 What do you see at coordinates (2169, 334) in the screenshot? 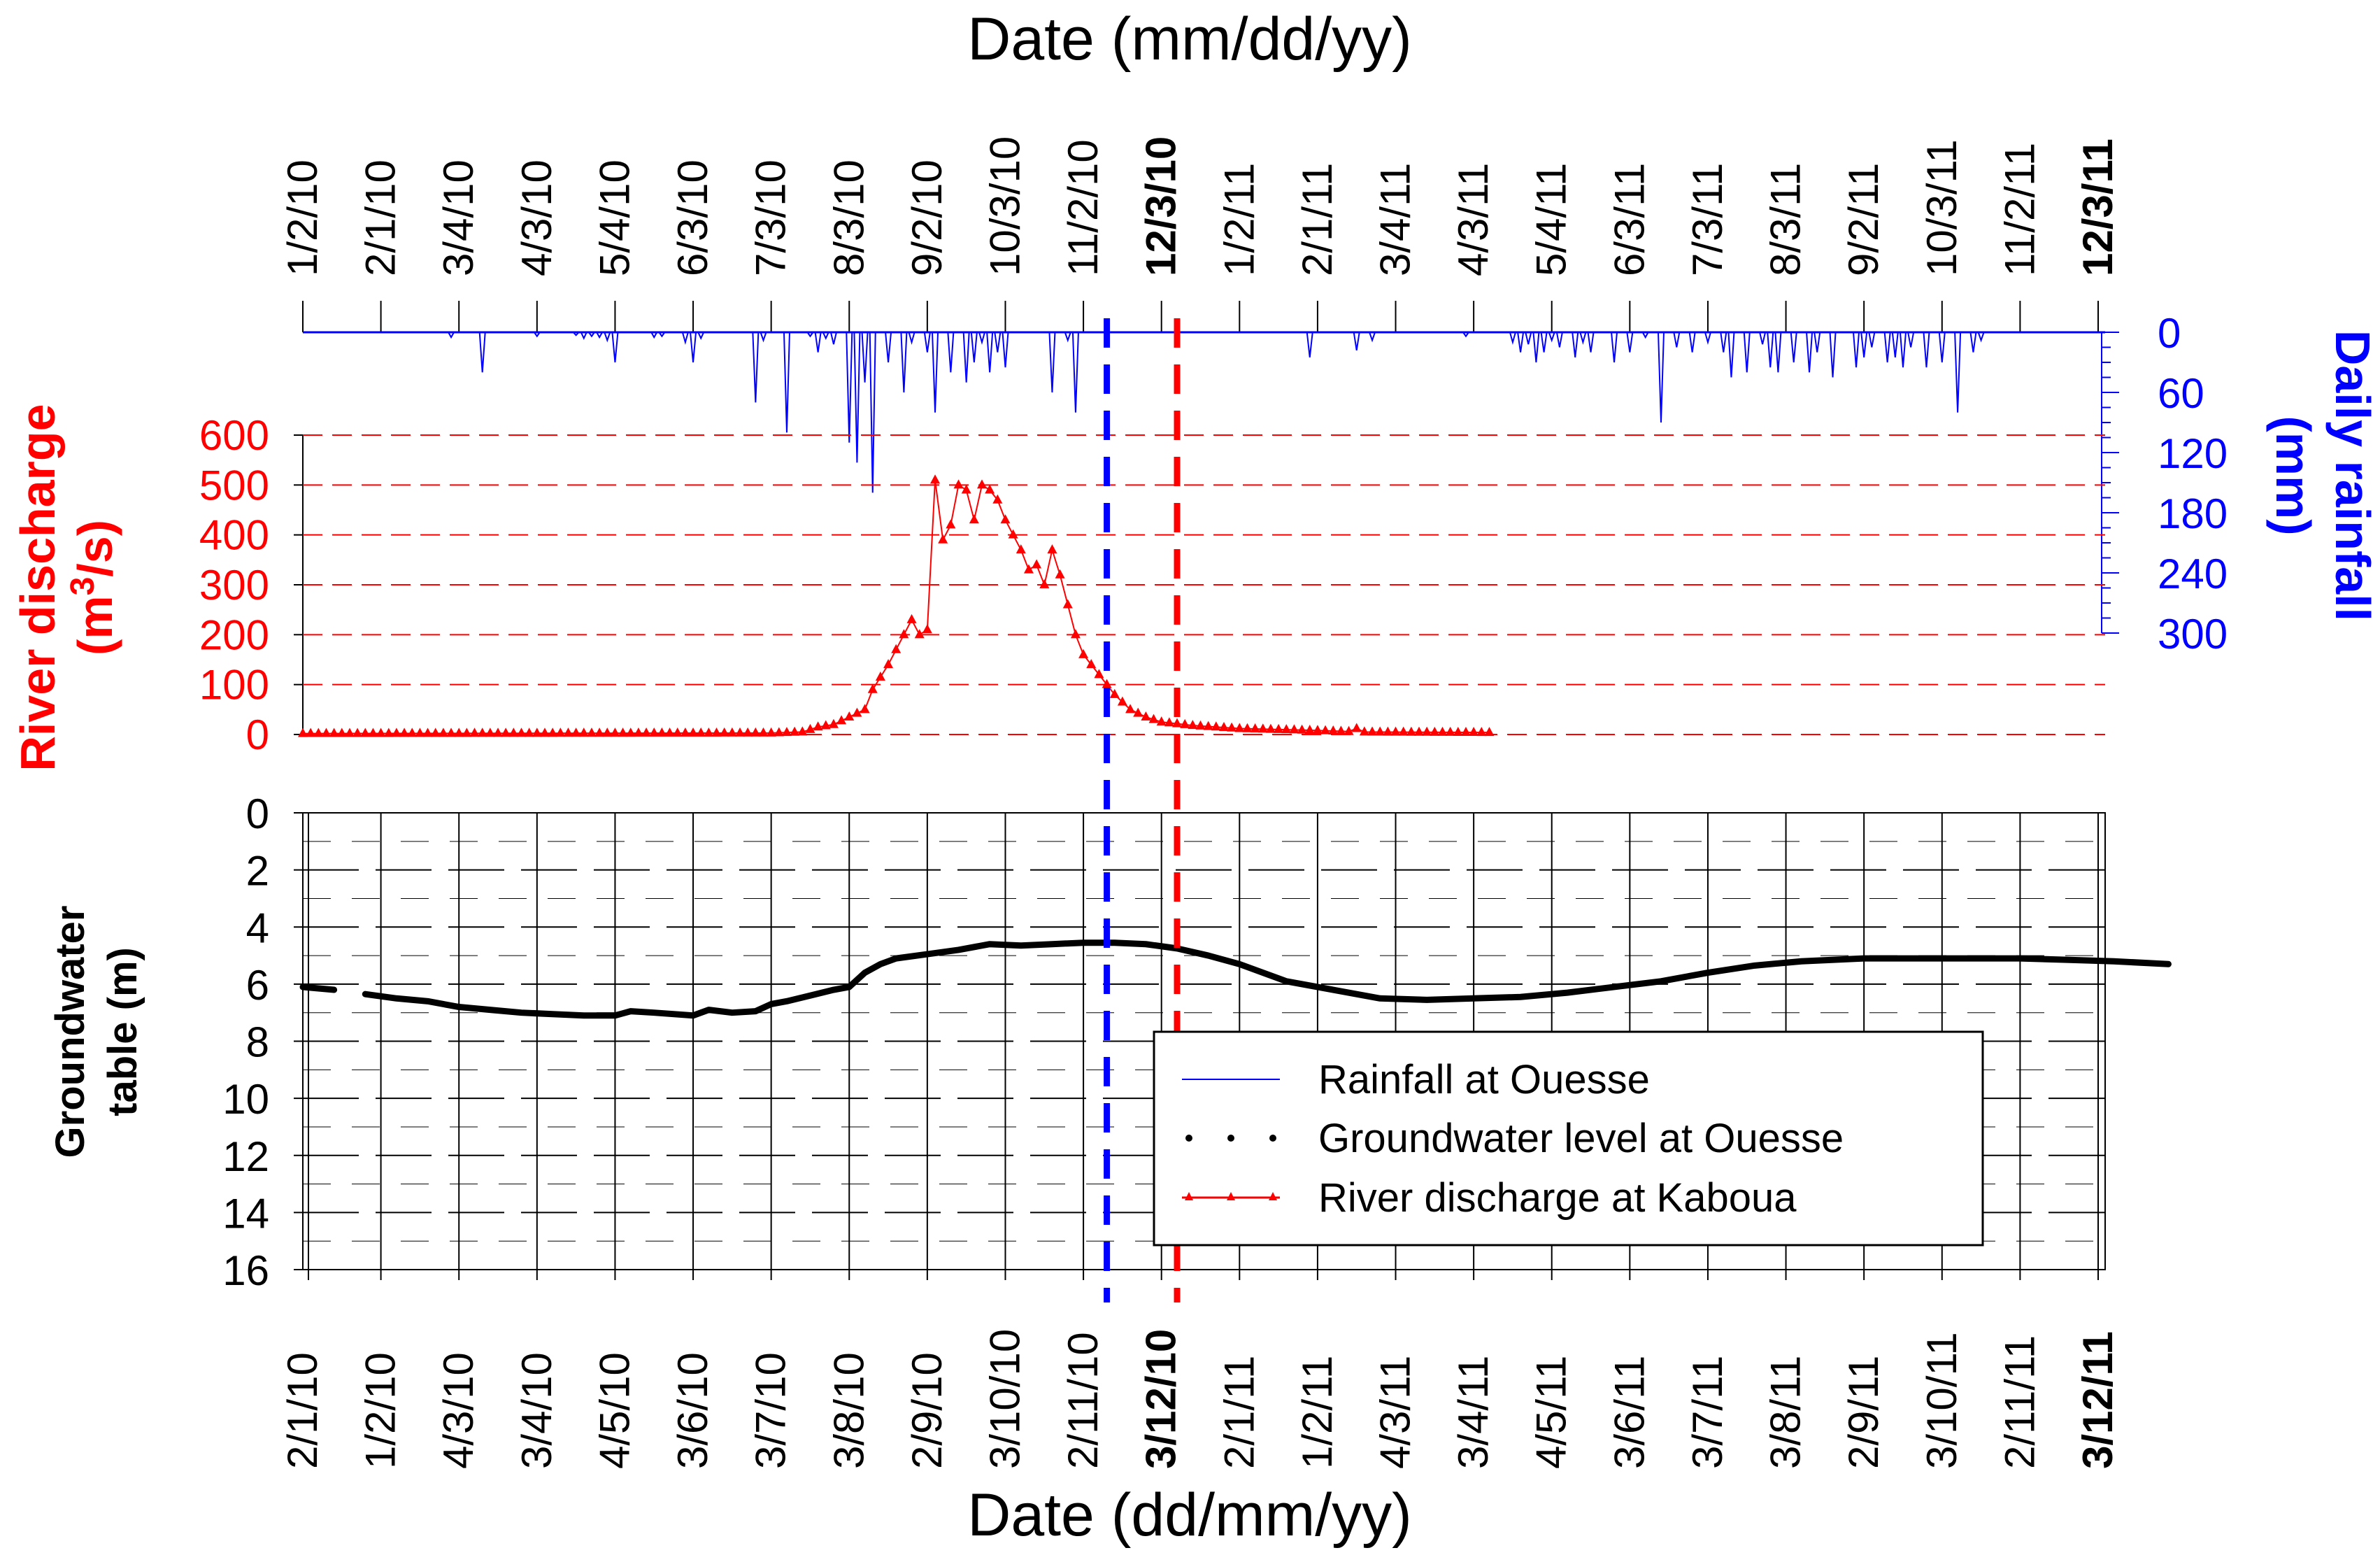
I see `rainfall-tick-label: 0` at bounding box center [2169, 334].